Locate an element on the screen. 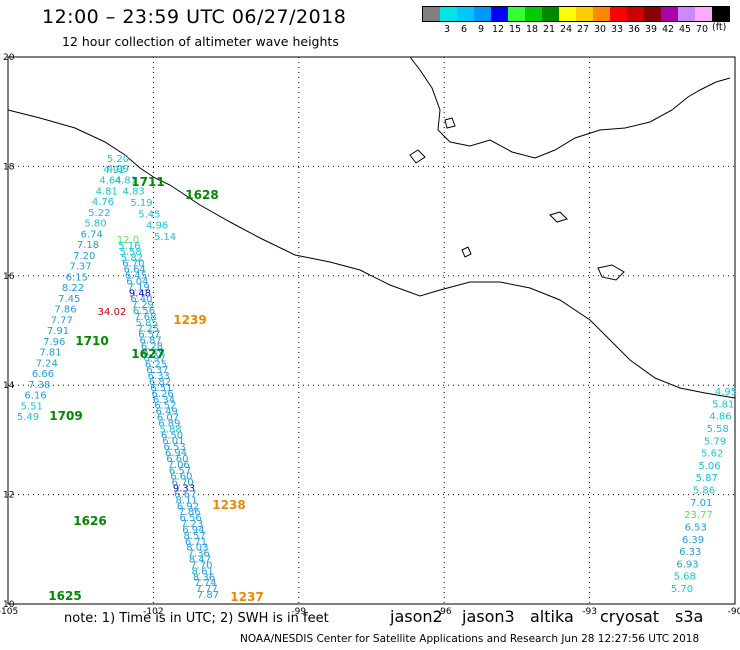 The image size is (740, 650). swh-label: 7.91 is located at coordinates (58, 331).